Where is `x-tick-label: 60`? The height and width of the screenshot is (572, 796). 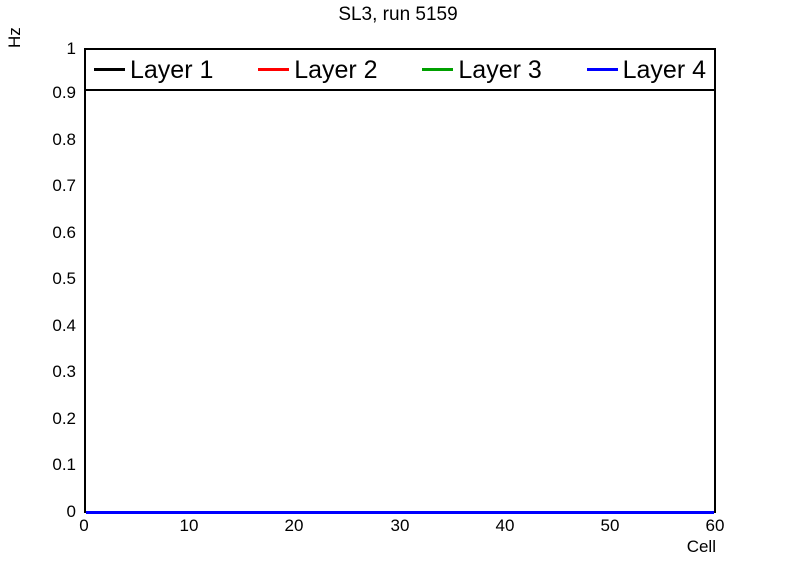 x-tick-label: 60 is located at coordinates (715, 525).